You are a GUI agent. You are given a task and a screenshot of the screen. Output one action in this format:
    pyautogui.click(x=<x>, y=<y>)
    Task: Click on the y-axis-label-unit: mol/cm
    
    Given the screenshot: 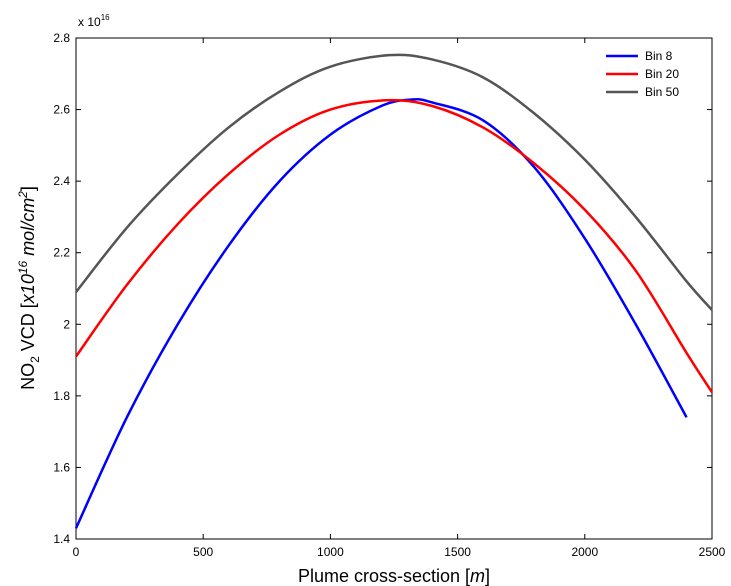 What is the action you would take?
    pyautogui.click(x=28, y=229)
    